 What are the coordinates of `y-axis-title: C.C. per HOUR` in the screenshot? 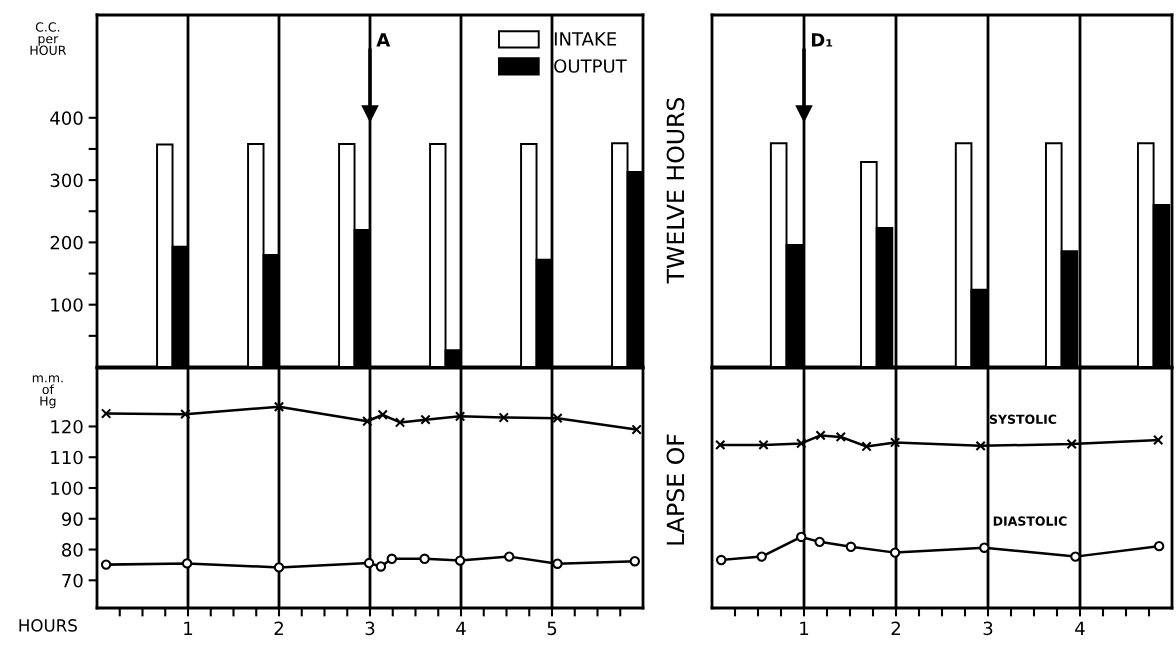 It's located at (48, 38).